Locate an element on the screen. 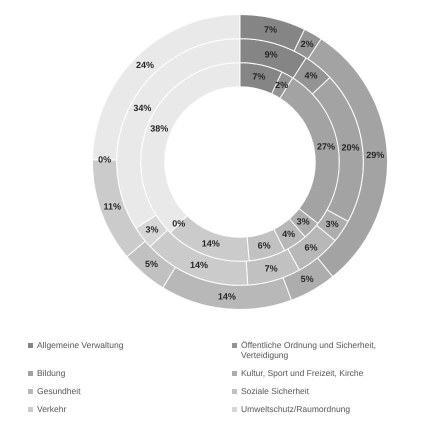 This screenshot has height=428, width=433. legend-label: Allgemeine Verwaltung is located at coordinates (80, 345).